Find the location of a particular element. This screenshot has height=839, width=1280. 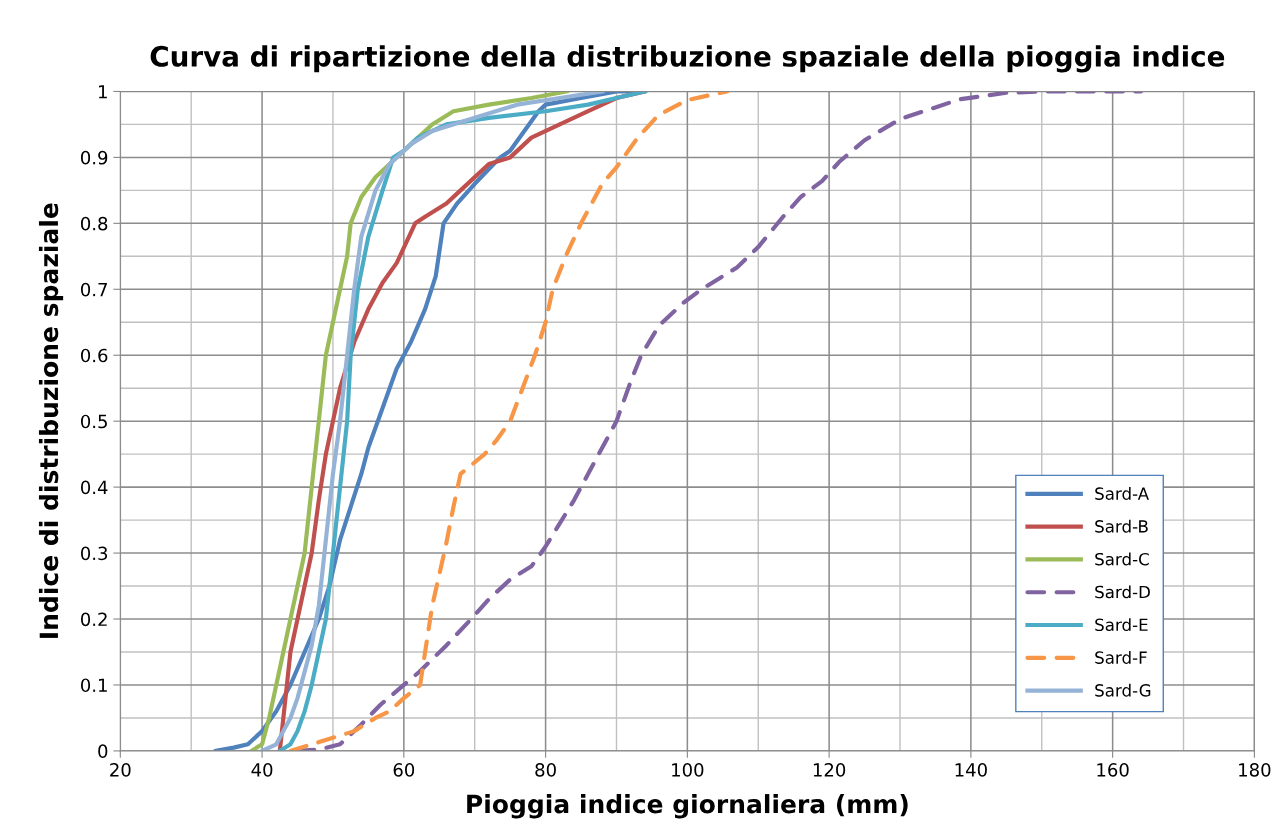

legend-label: Sard-G is located at coordinates (1123, 690).